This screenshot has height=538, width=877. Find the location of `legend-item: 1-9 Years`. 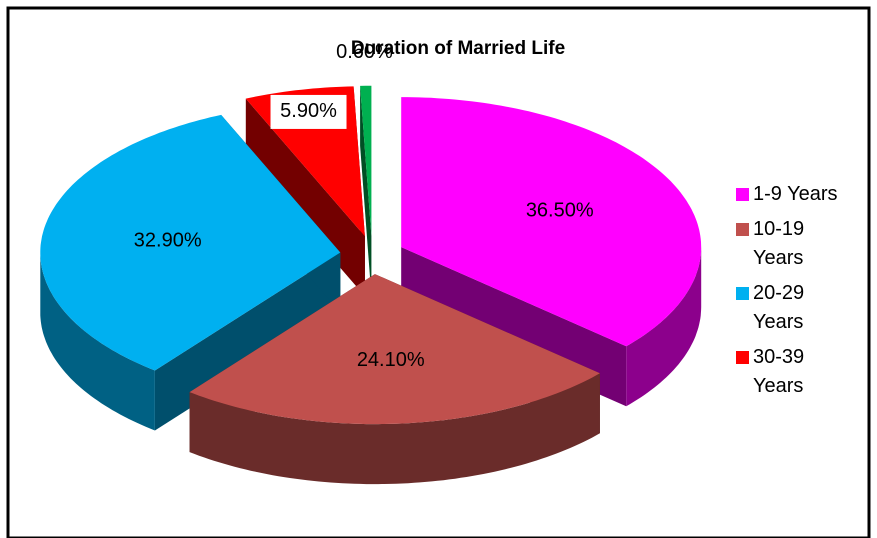

legend-item: 1-9 Years is located at coordinates (803, 194).